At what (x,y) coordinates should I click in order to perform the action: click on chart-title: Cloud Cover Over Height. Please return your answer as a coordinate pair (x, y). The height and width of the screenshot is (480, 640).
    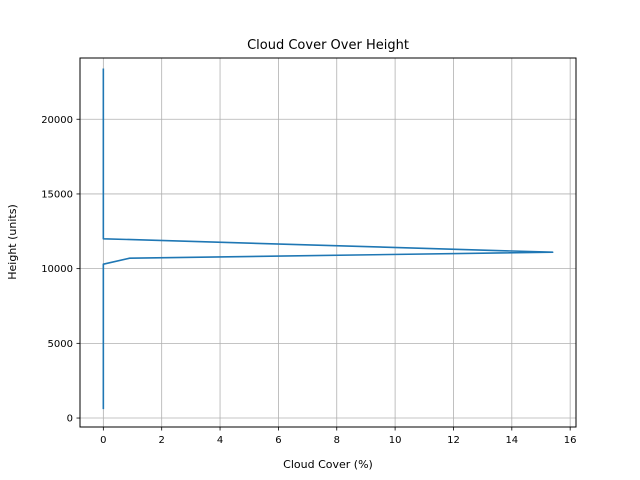
    Looking at the image, I should click on (328, 45).